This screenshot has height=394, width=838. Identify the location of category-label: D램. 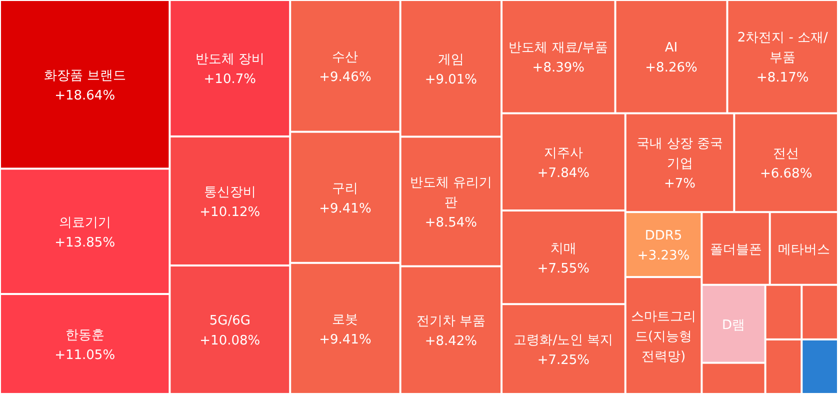
(734, 325).